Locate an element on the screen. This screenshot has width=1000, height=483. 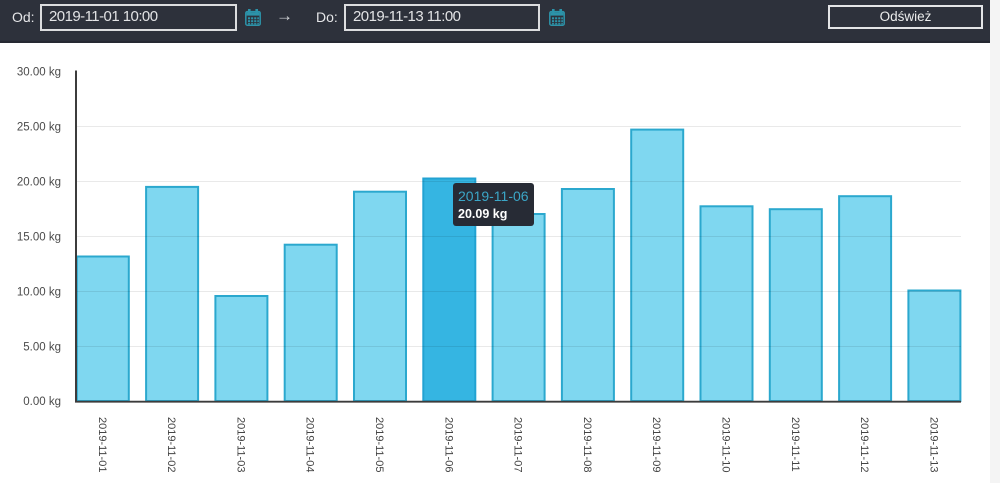
svg-text: 2019-11-01 is located at coordinates (102, 444).